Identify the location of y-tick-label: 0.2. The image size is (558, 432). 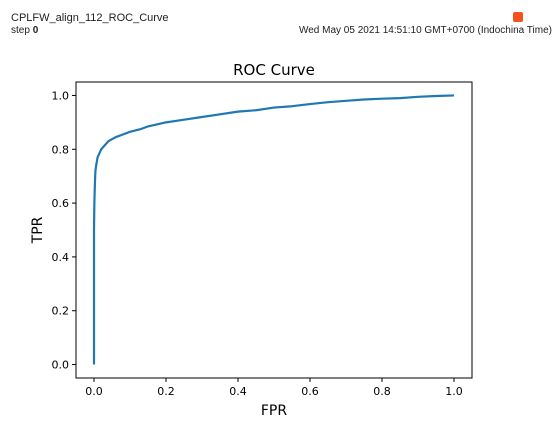
(61, 311).